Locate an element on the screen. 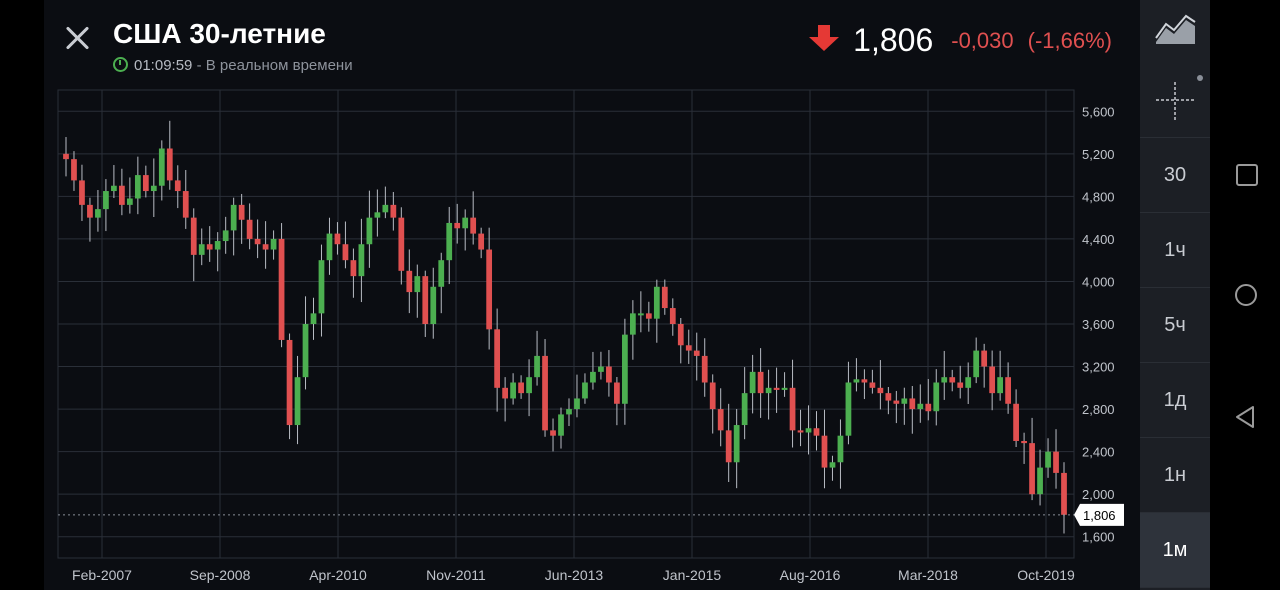 This screenshot has height=590, width=1280. y-tick-label: 4,800 is located at coordinates (1098, 196).